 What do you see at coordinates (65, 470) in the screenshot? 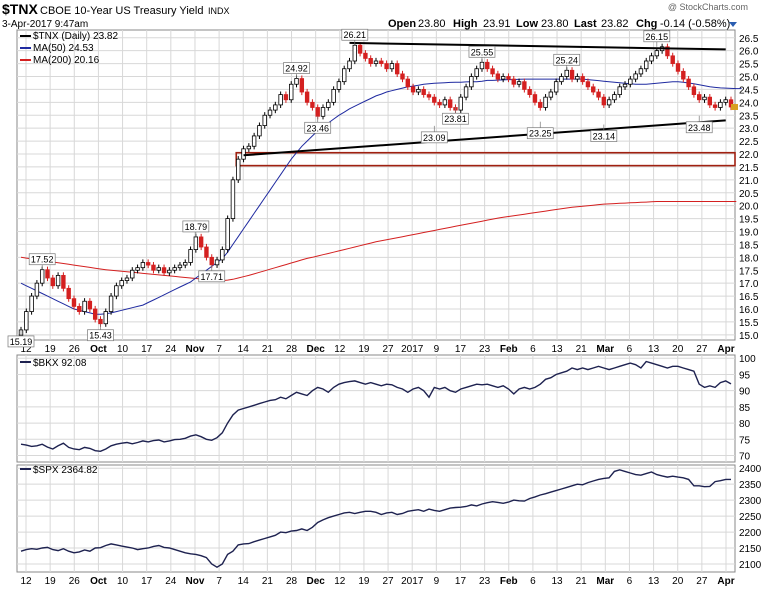
I see `spx-legend-label: $SPX 2364.82` at bounding box center [65, 470].